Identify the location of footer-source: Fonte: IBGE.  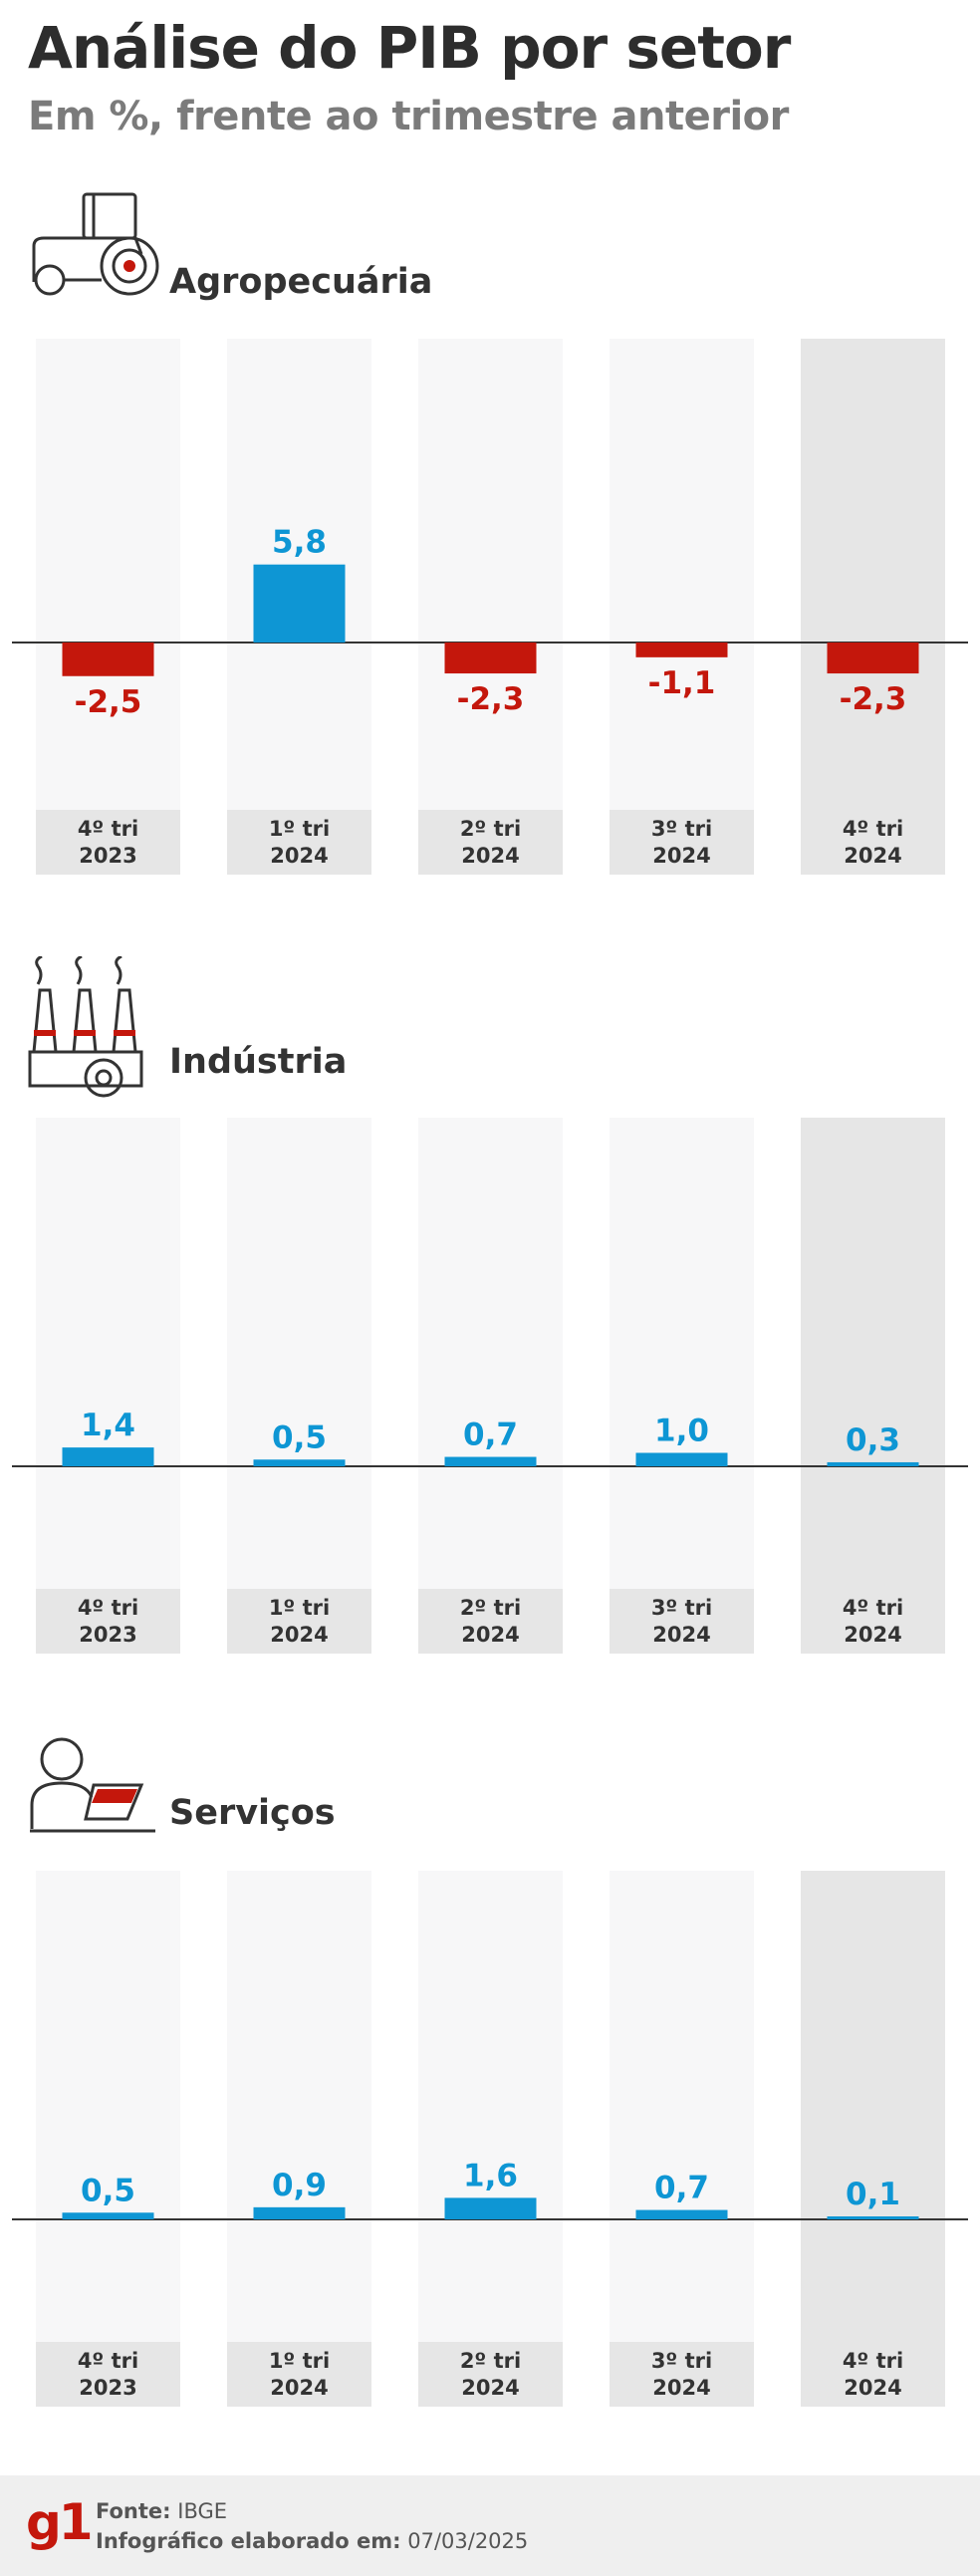
(161, 2511).